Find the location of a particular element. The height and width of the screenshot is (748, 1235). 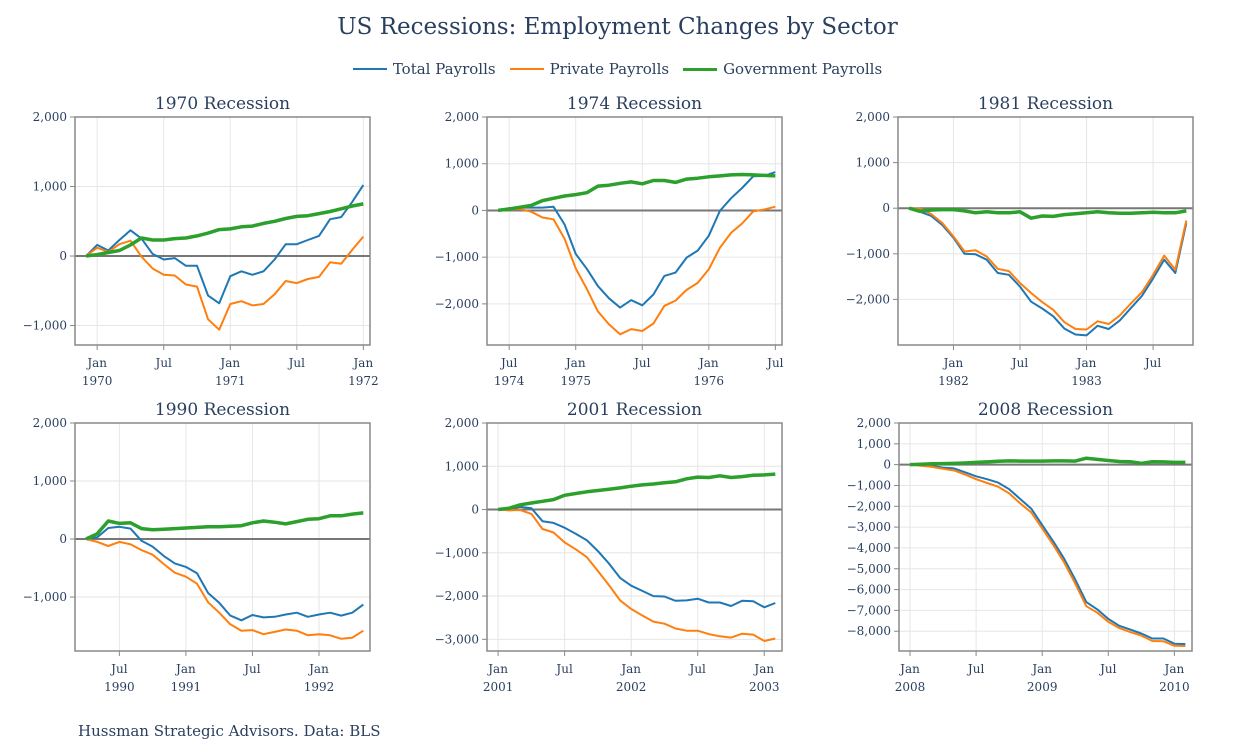

y-tick-label: −6,000 is located at coordinates (869, 590).